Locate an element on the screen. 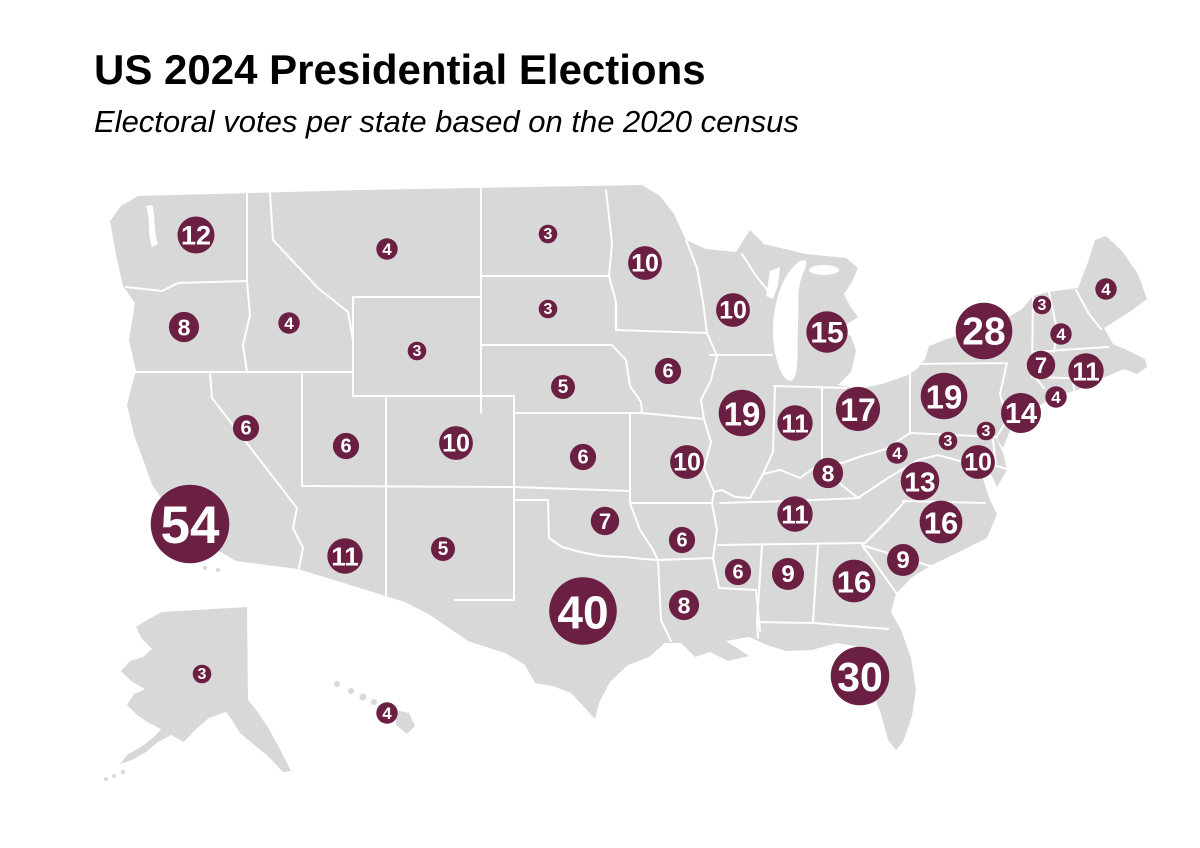  state-marker-ID: 4 is located at coordinates (289, 323).